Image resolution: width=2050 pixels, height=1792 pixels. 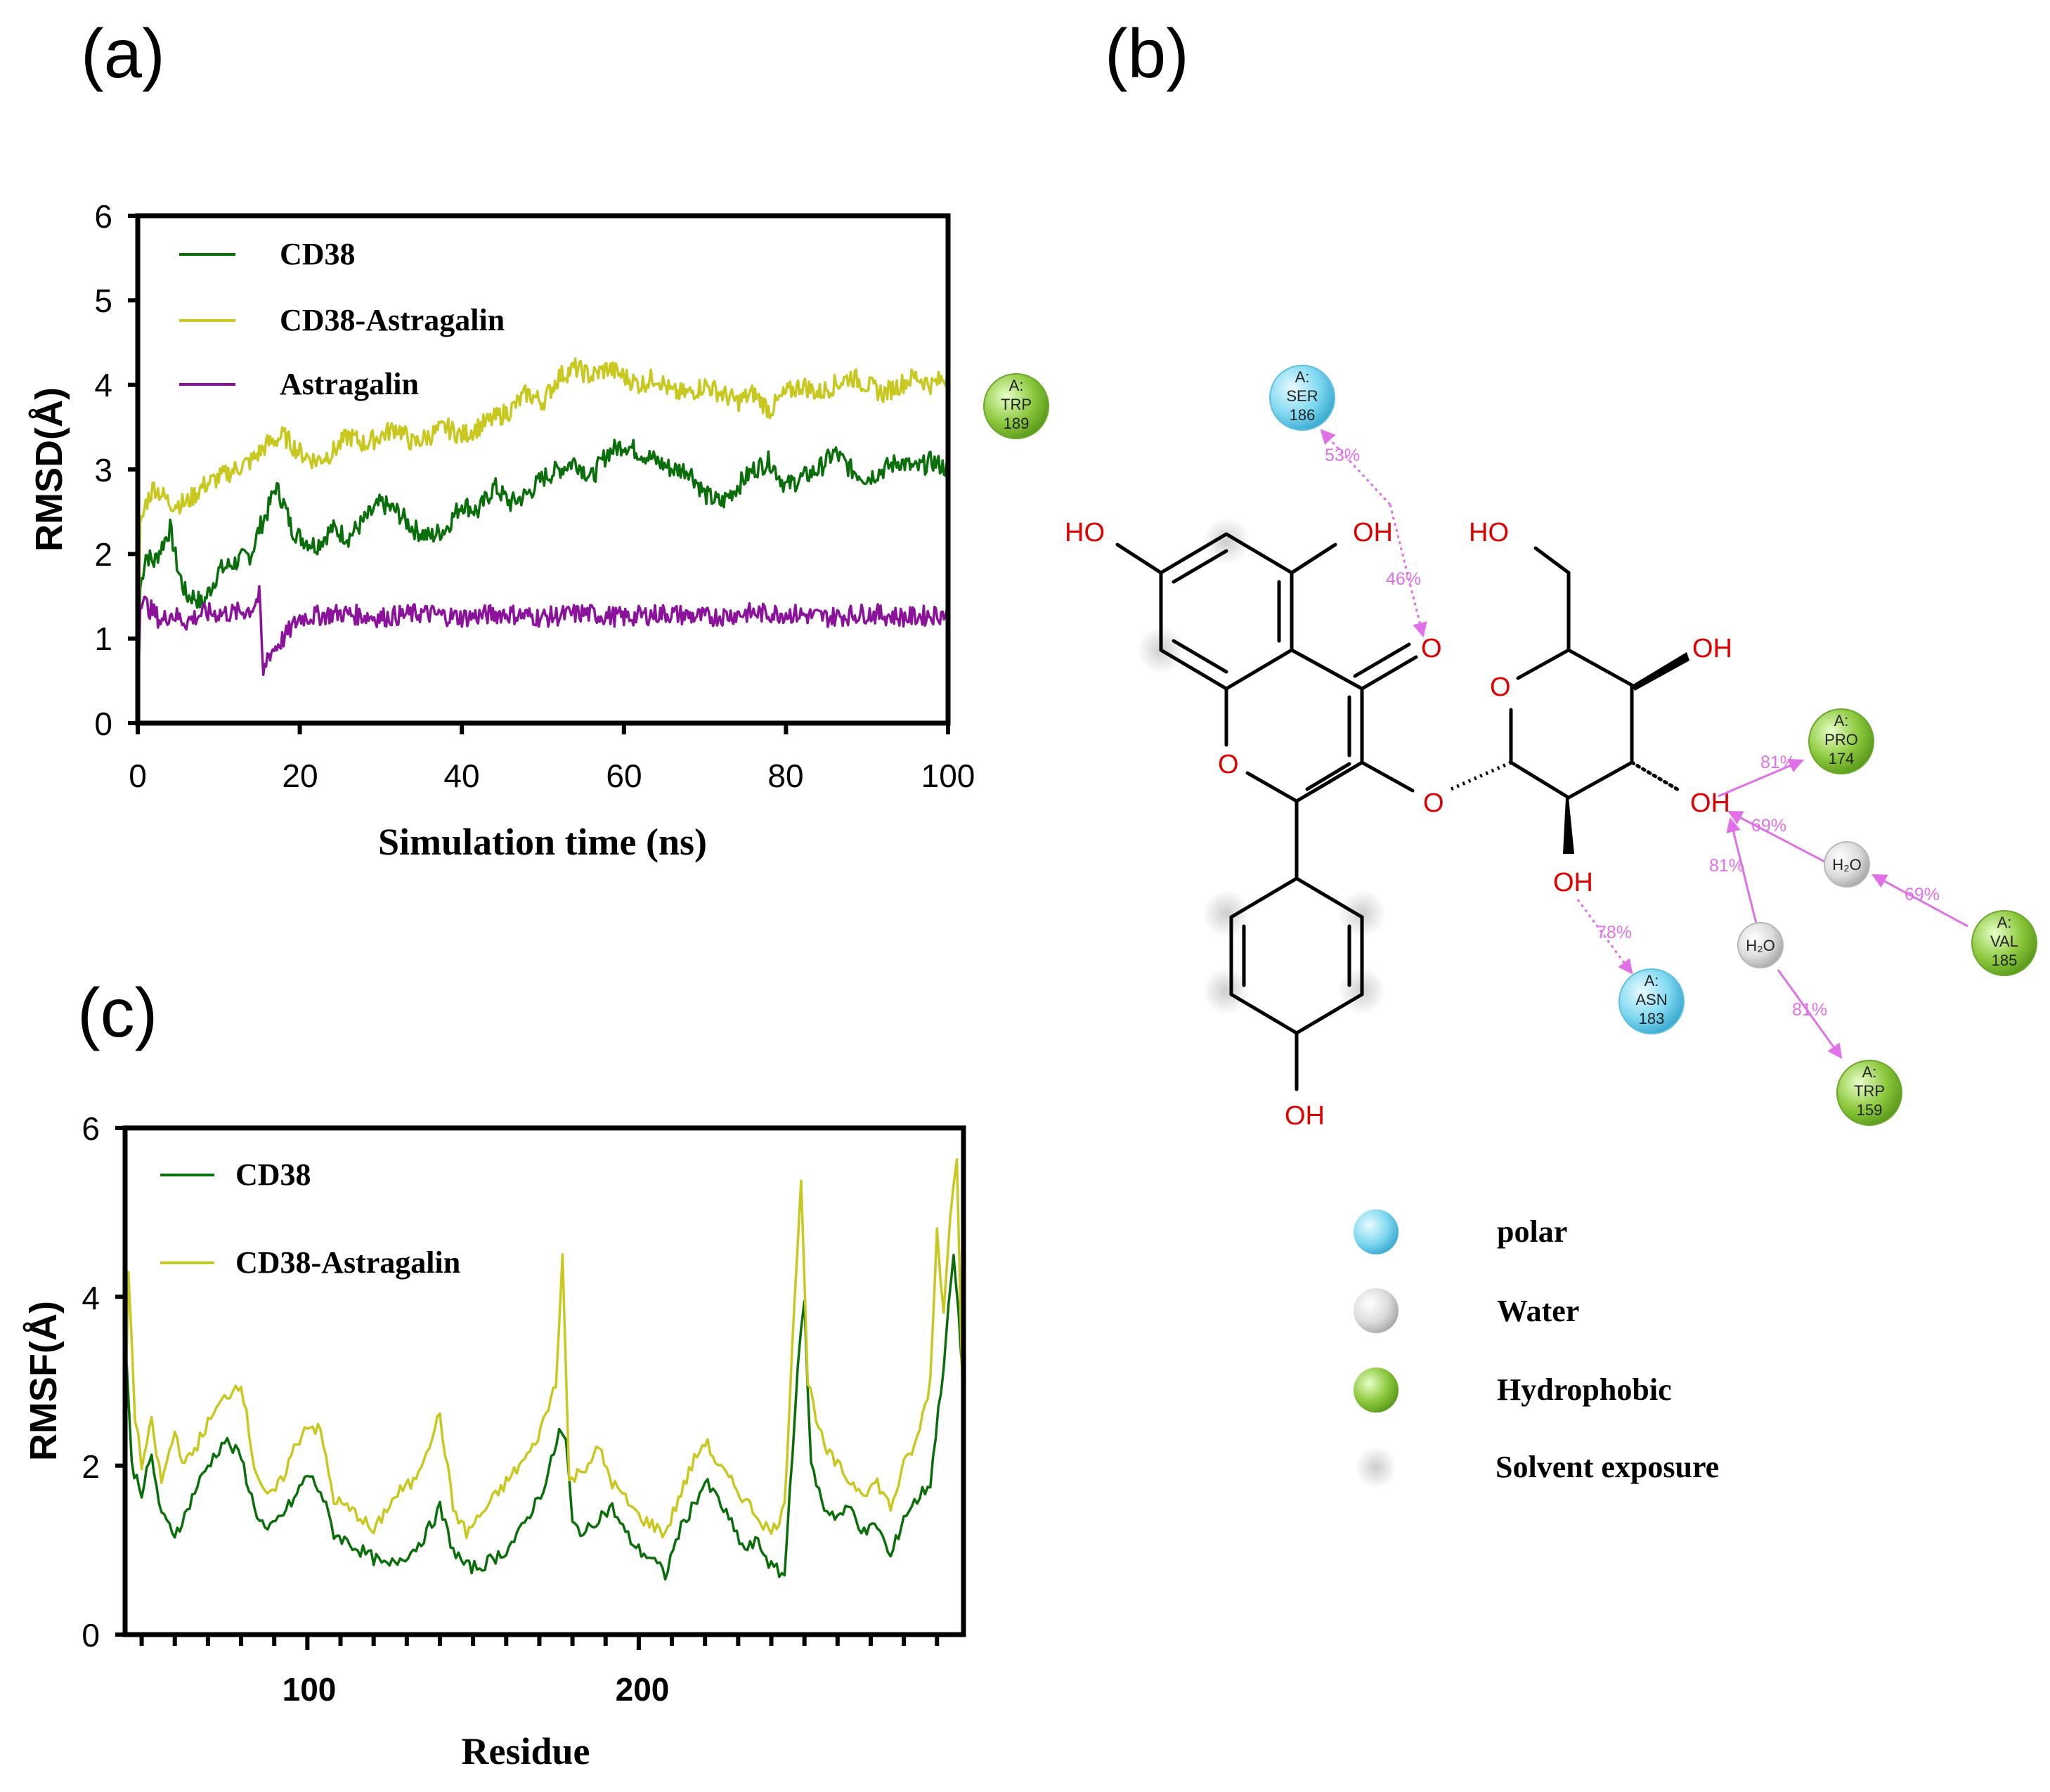 I want to click on residue-asn183: A: ASN 183, so click(x=1651, y=1001).